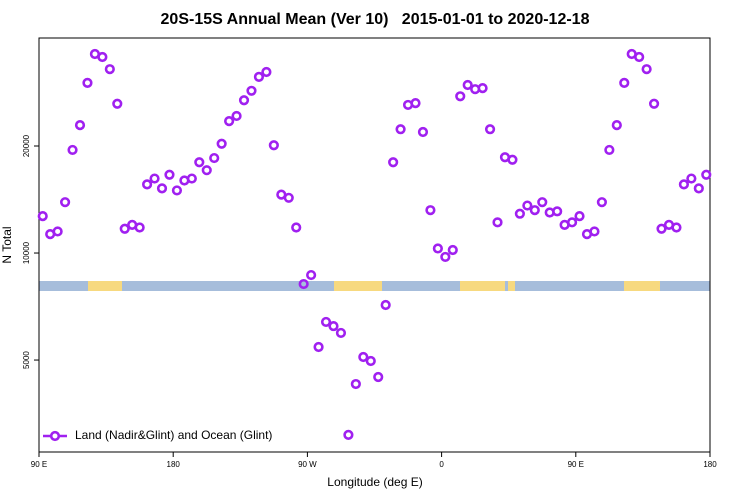 This screenshot has width=750, height=500. What do you see at coordinates (374, 482) in the screenshot?
I see `x-axis-label: Longitude (deg E)` at bounding box center [374, 482].